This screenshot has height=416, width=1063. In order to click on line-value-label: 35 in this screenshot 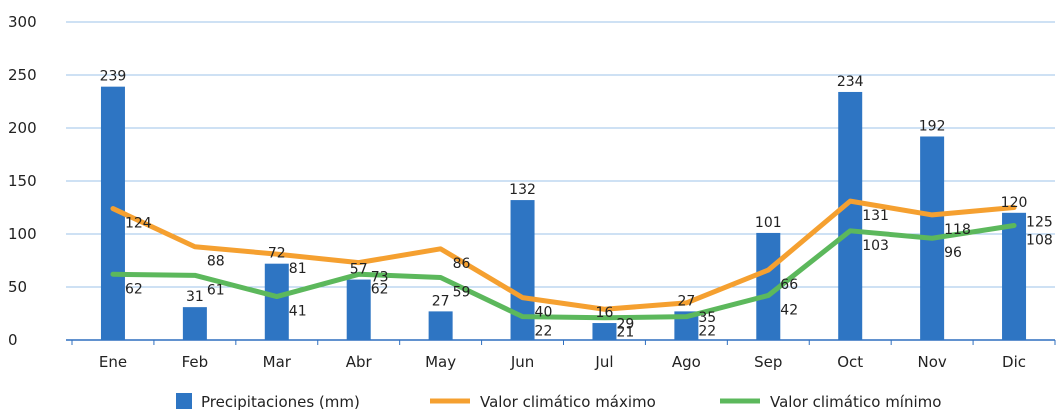, I will do `click(707, 318)`.